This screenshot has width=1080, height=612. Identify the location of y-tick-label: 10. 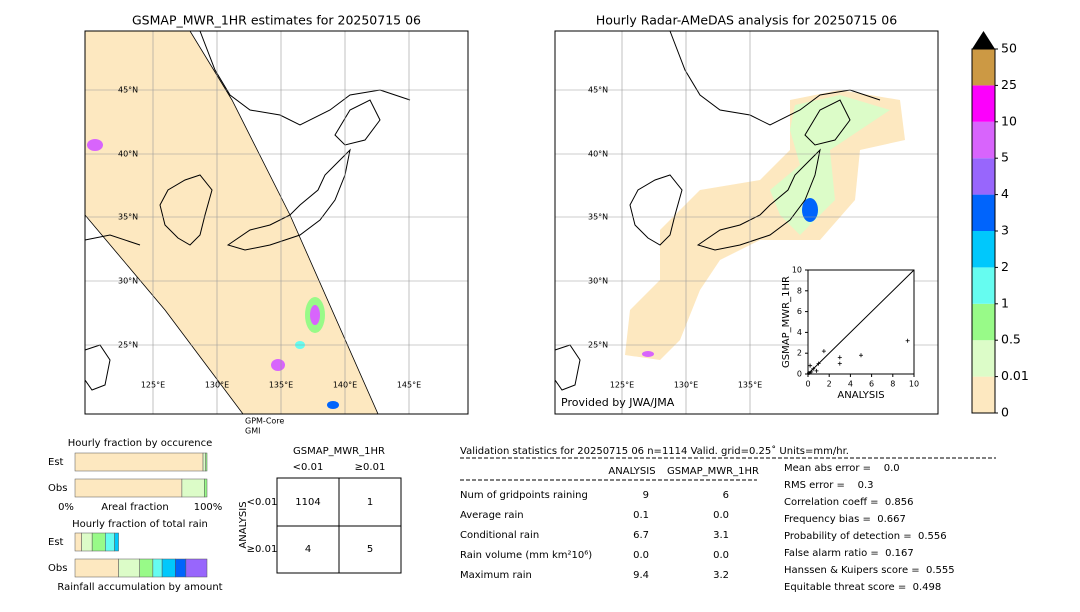
(797, 270).